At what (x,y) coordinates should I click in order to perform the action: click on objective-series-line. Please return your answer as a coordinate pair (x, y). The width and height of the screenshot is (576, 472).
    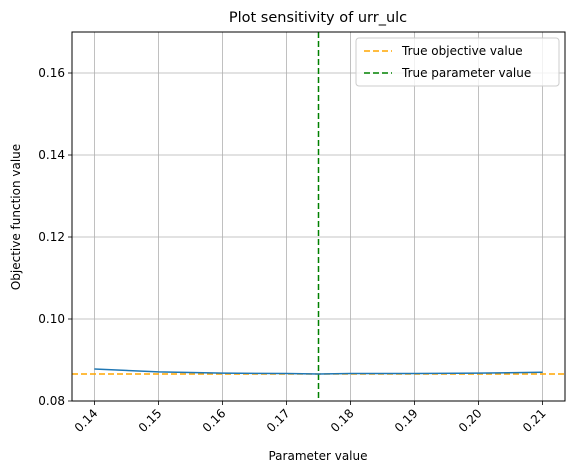
    Looking at the image, I should click on (318, 371).